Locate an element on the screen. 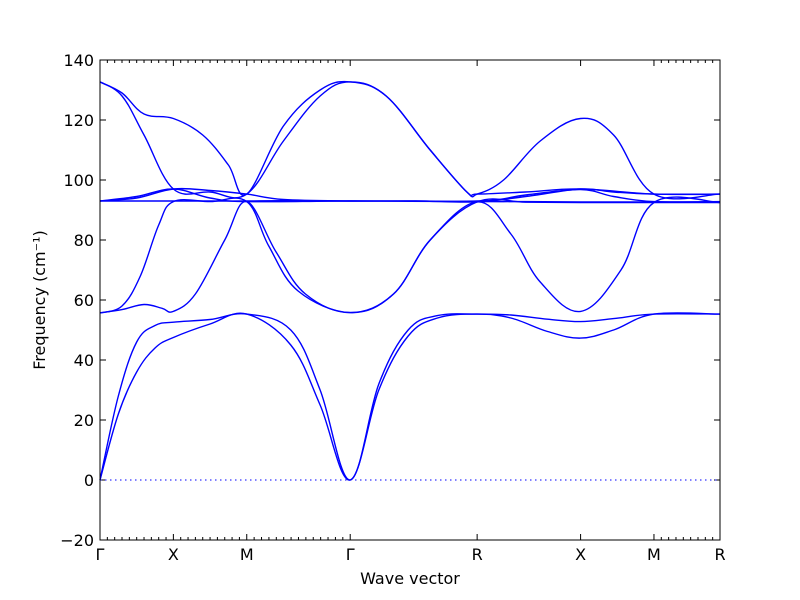  y-tick-label: 100 is located at coordinates (78, 180).